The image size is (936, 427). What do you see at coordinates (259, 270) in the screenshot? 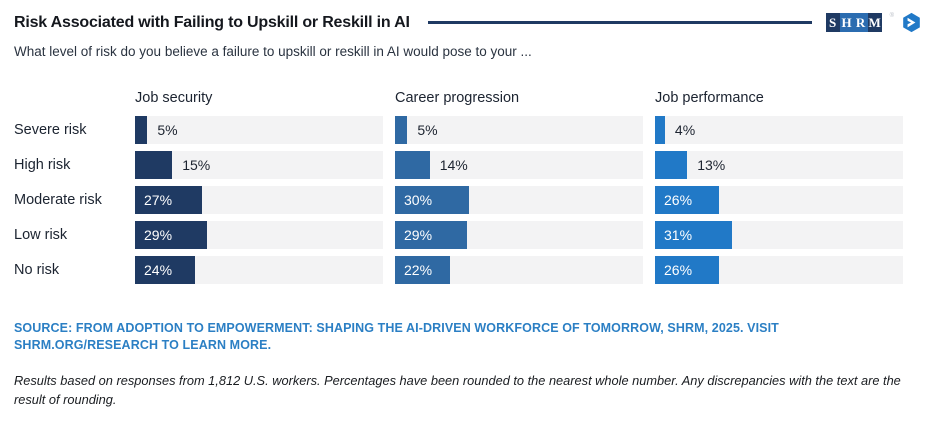
I see `bar-track: 24%` at bounding box center [259, 270].